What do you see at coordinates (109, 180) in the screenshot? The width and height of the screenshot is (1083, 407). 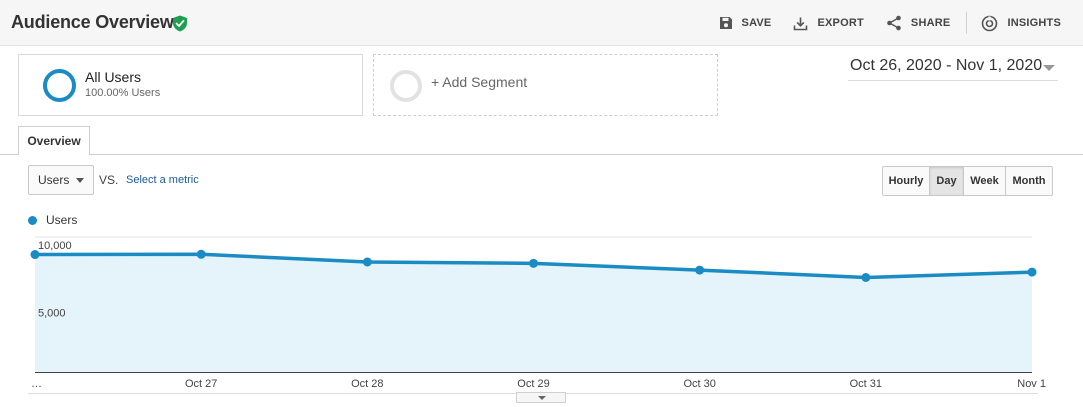 I see `vs-label: VS.` at bounding box center [109, 180].